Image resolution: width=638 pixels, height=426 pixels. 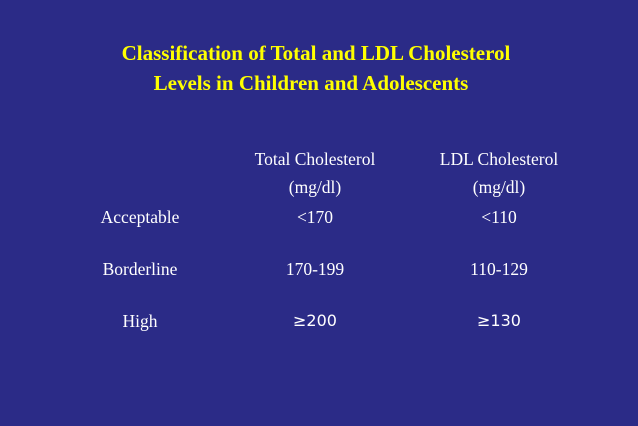 What do you see at coordinates (140, 269) in the screenshot?
I see `row-label-borderline: Borderline` at bounding box center [140, 269].